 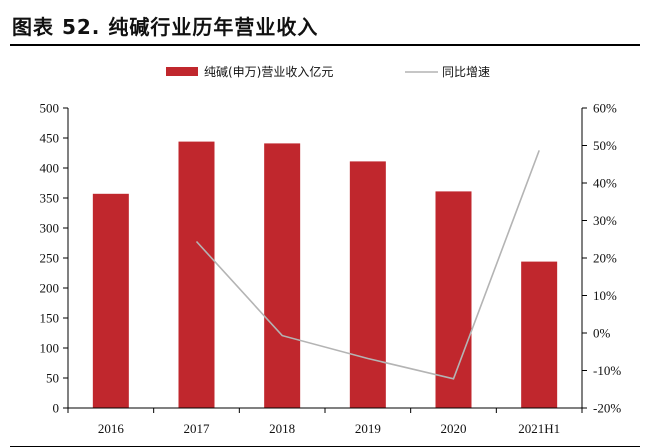 I want to click on left-tick-label: 150, so click(x=50, y=318).